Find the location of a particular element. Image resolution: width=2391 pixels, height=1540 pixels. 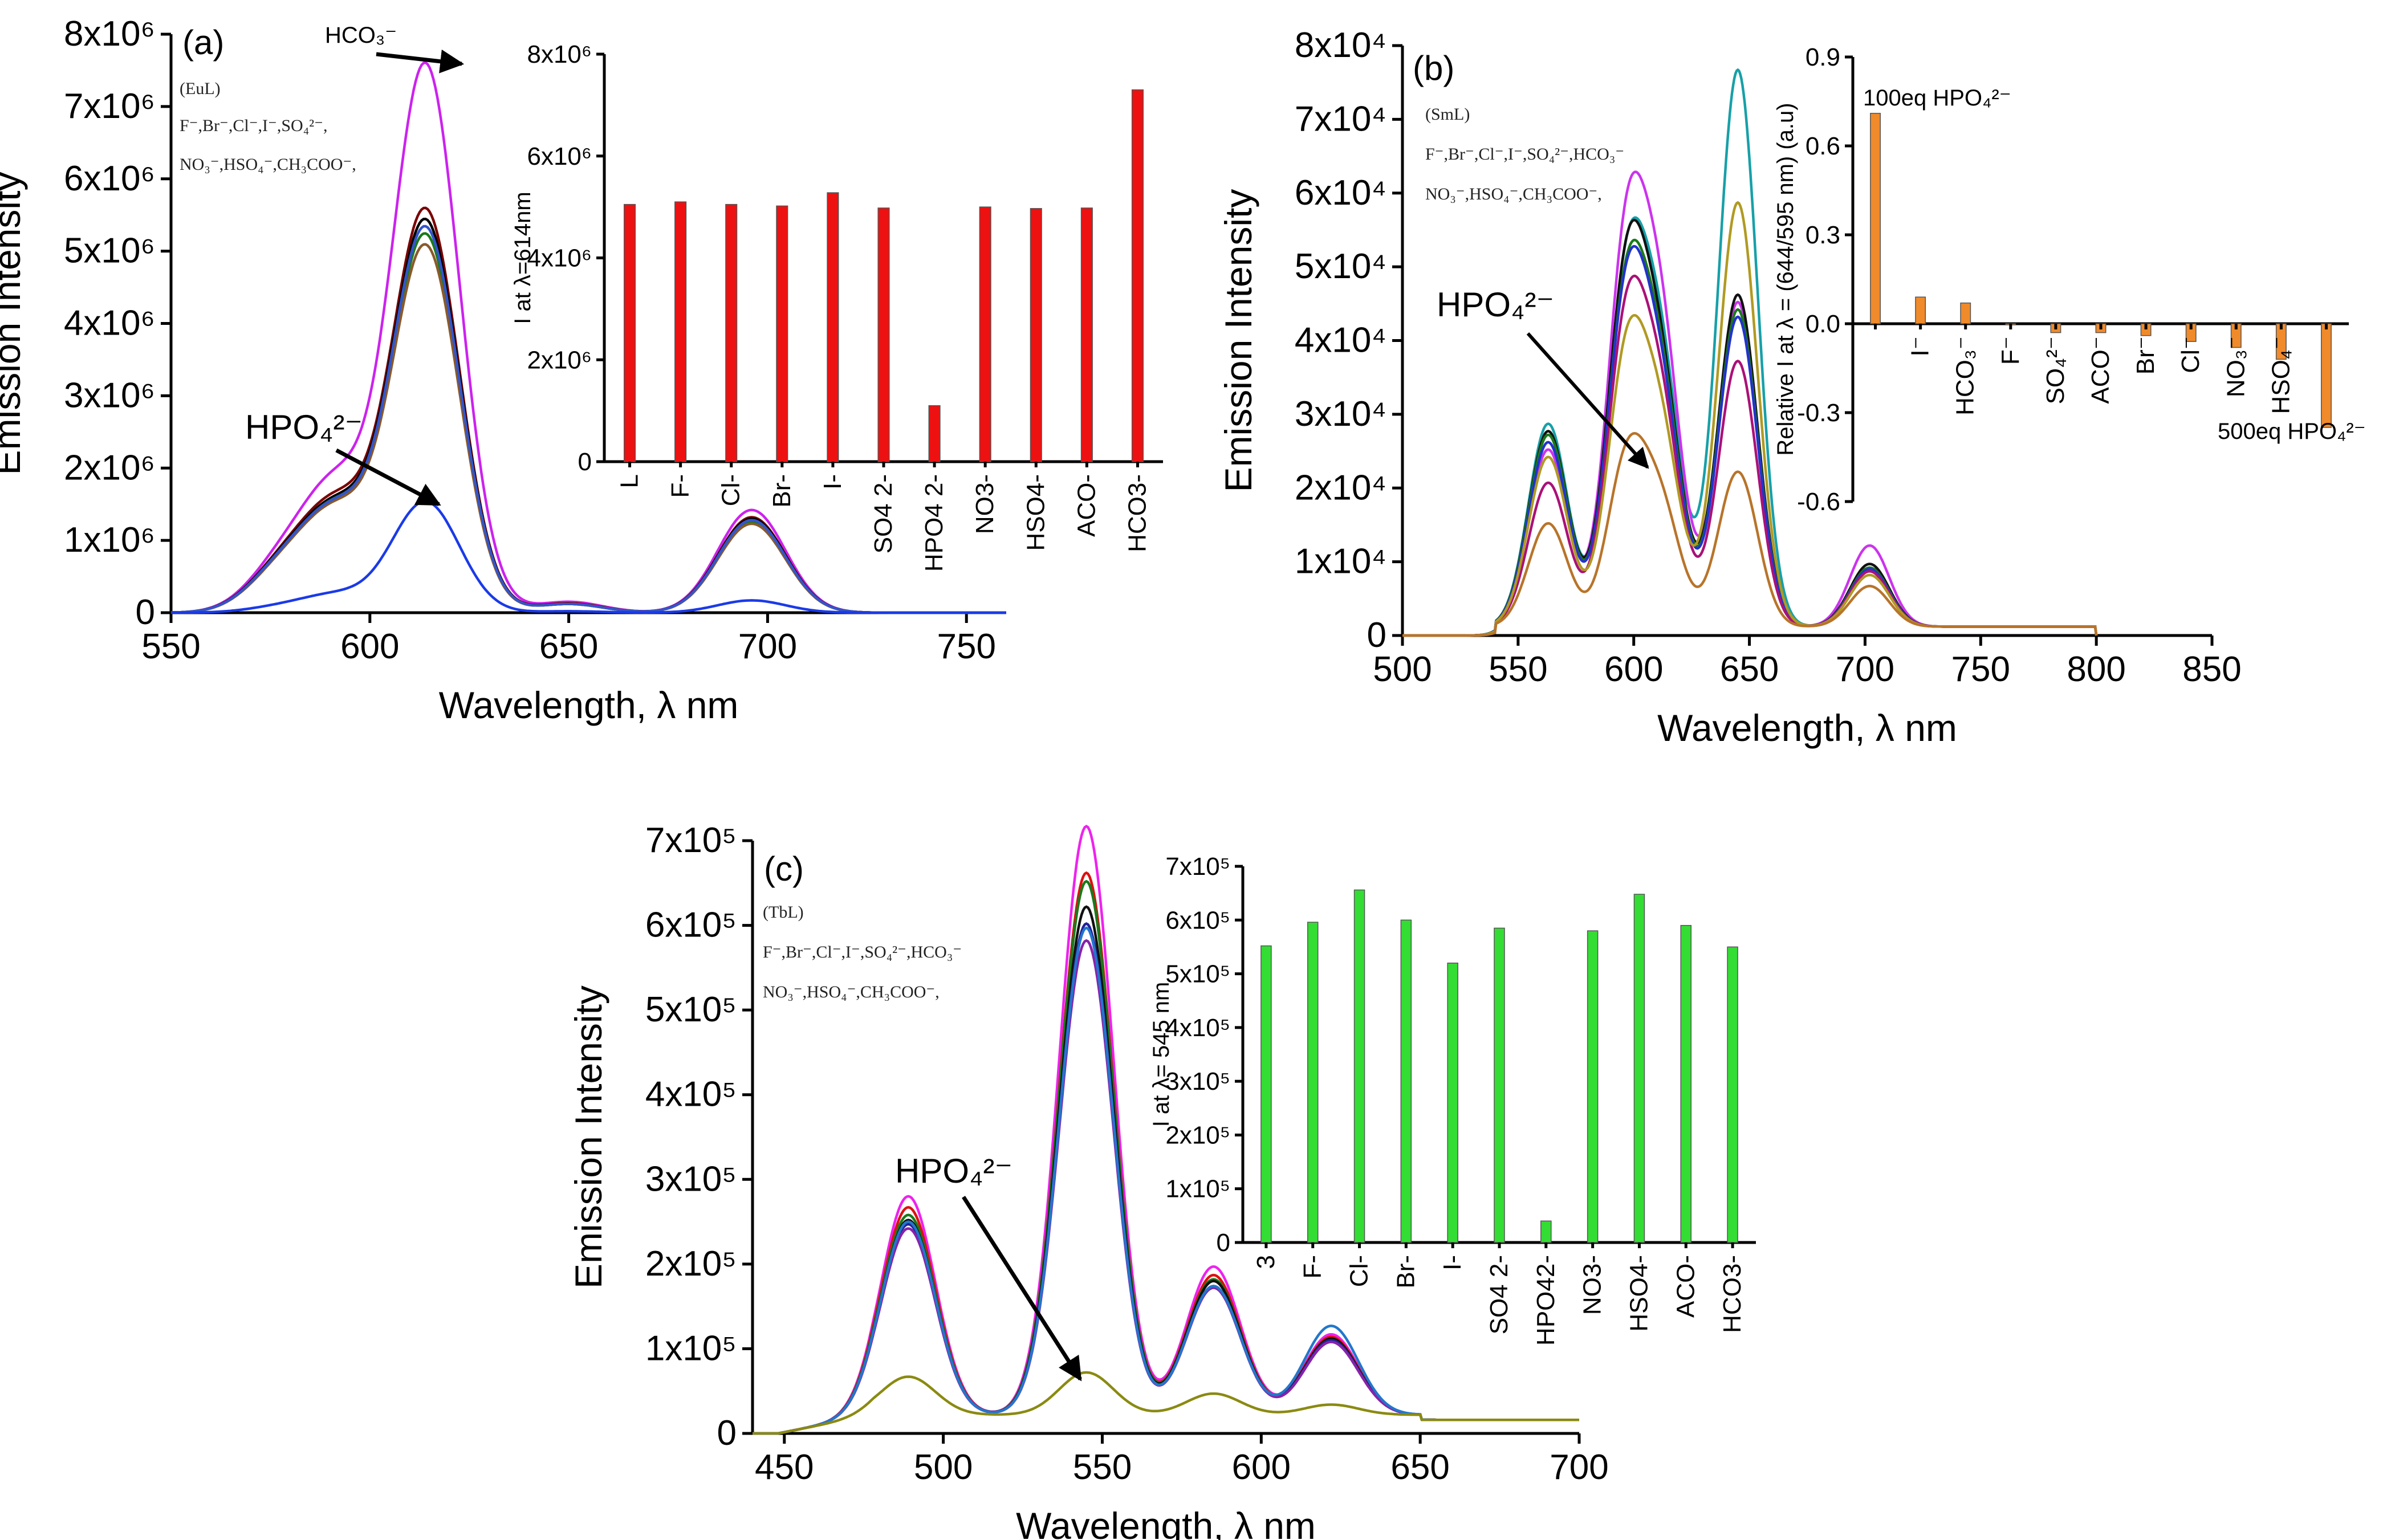

panel-c-y-tick-label: 6x10⁵ is located at coordinates (691, 926).